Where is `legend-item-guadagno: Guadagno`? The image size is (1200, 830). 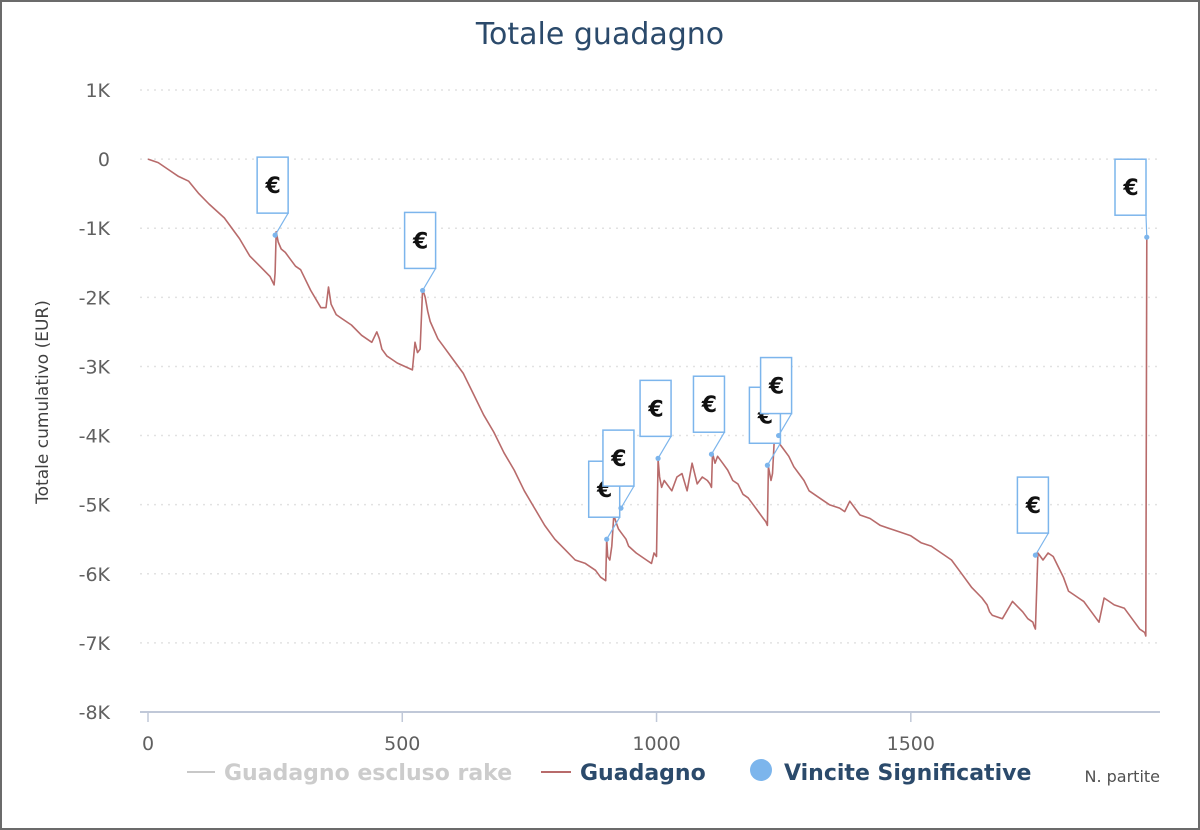
legend-item-guadagno: Guadagno is located at coordinates (623, 773).